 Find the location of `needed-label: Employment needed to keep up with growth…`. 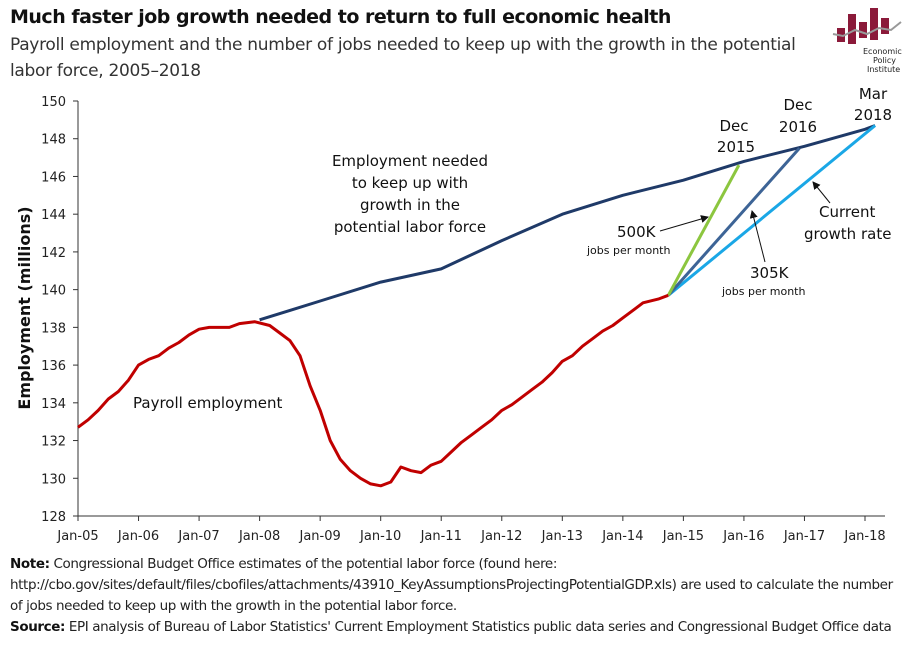

needed-label: Employment needed to keep up with growth… is located at coordinates (410, 194).